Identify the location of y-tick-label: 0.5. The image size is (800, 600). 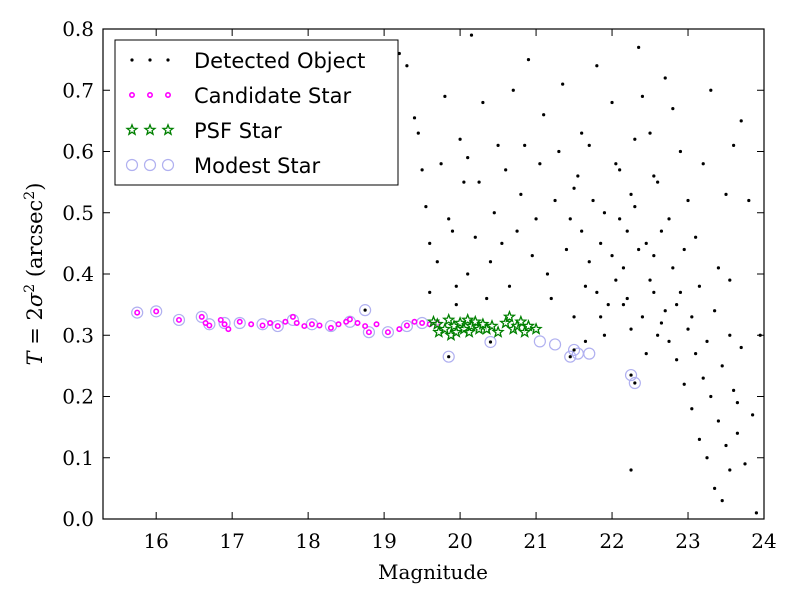
(78, 213).